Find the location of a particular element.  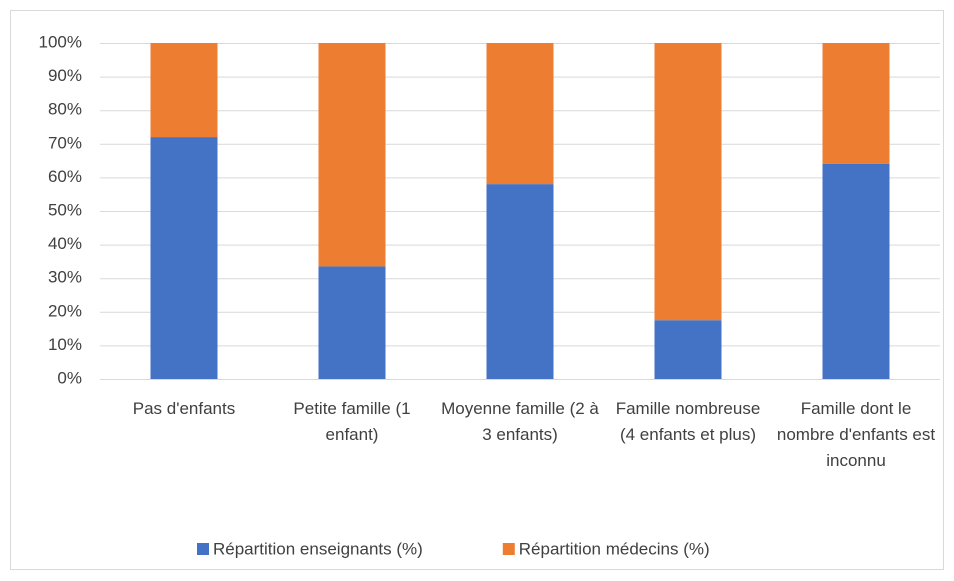

y-tick-label: 30% is located at coordinates (65, 277).